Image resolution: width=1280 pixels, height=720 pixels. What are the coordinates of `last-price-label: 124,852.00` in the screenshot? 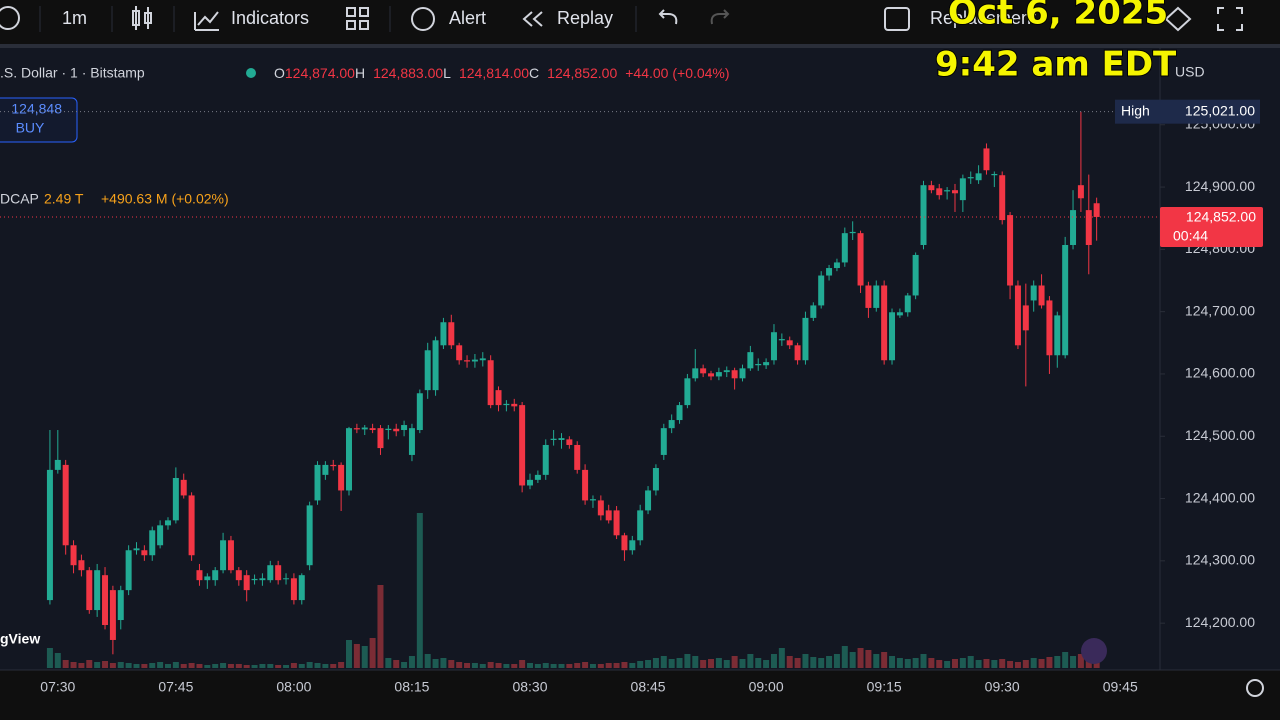 It's located at (1221, 217).